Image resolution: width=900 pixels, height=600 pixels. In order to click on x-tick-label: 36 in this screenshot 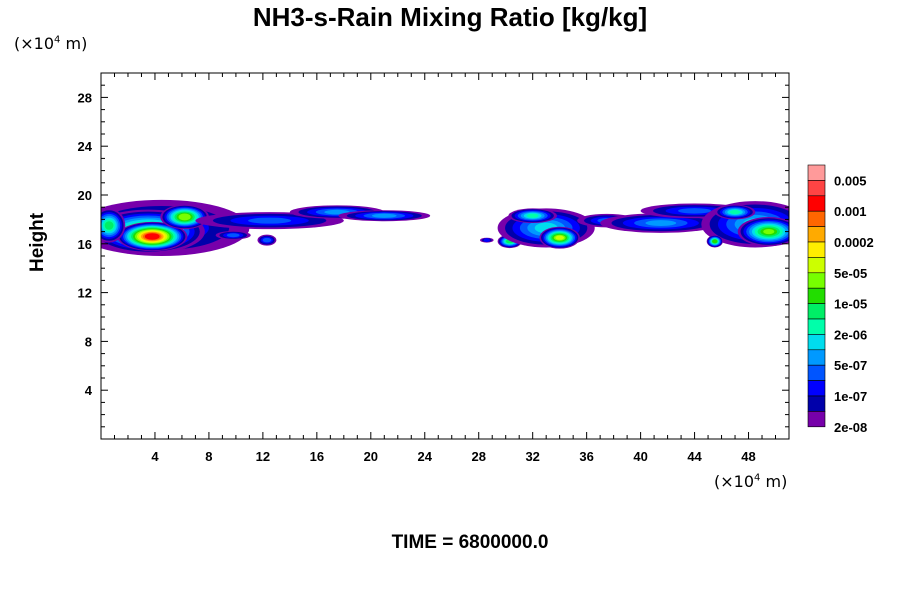, I will do `click(586, 456)`.